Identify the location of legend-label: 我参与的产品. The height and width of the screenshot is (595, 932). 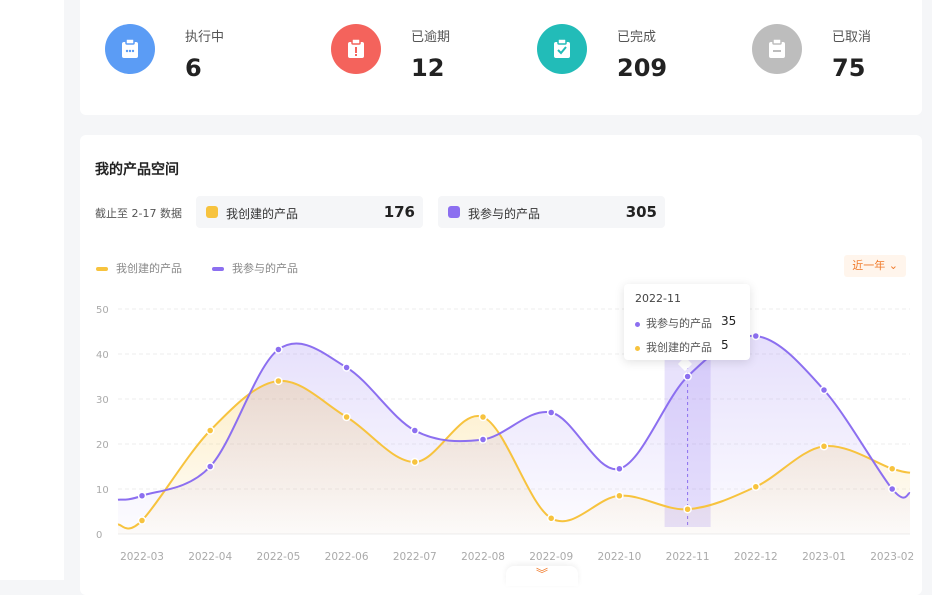
(265, 268).